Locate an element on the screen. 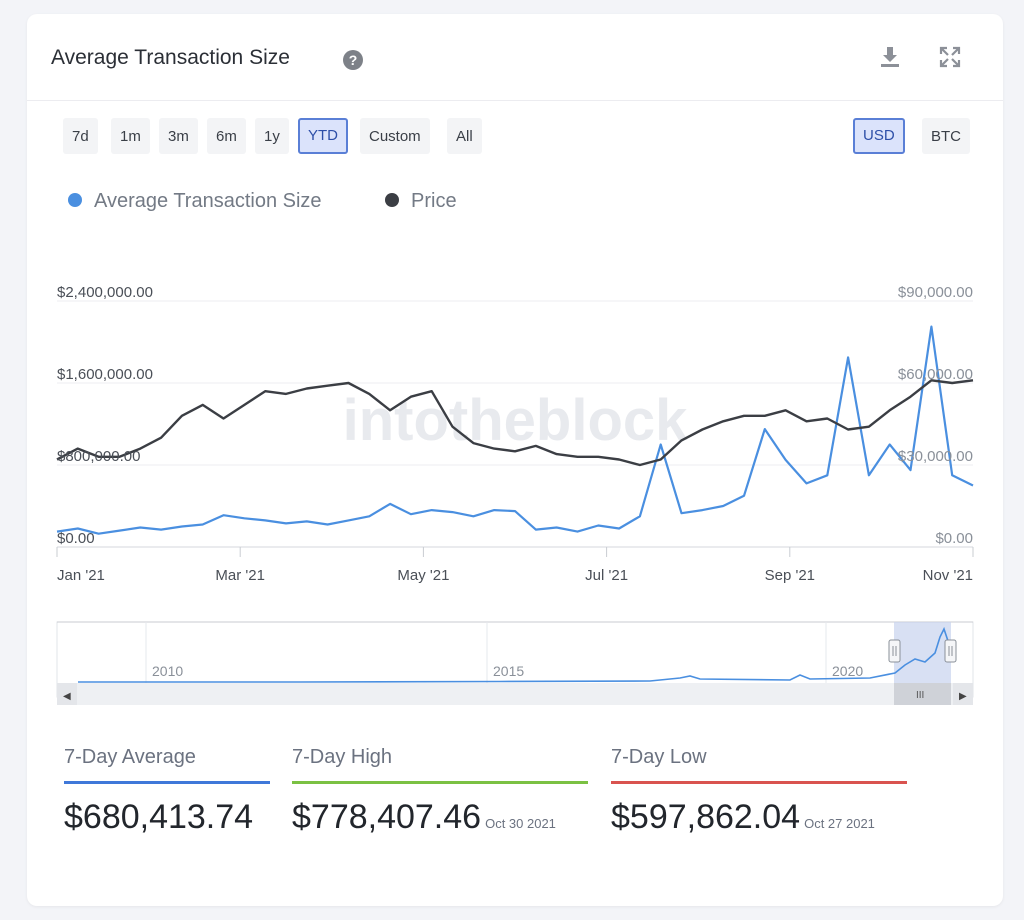 This screenshot has width=1024, height=920. range-custom-button: Custom is located at coordinates (395, 136).